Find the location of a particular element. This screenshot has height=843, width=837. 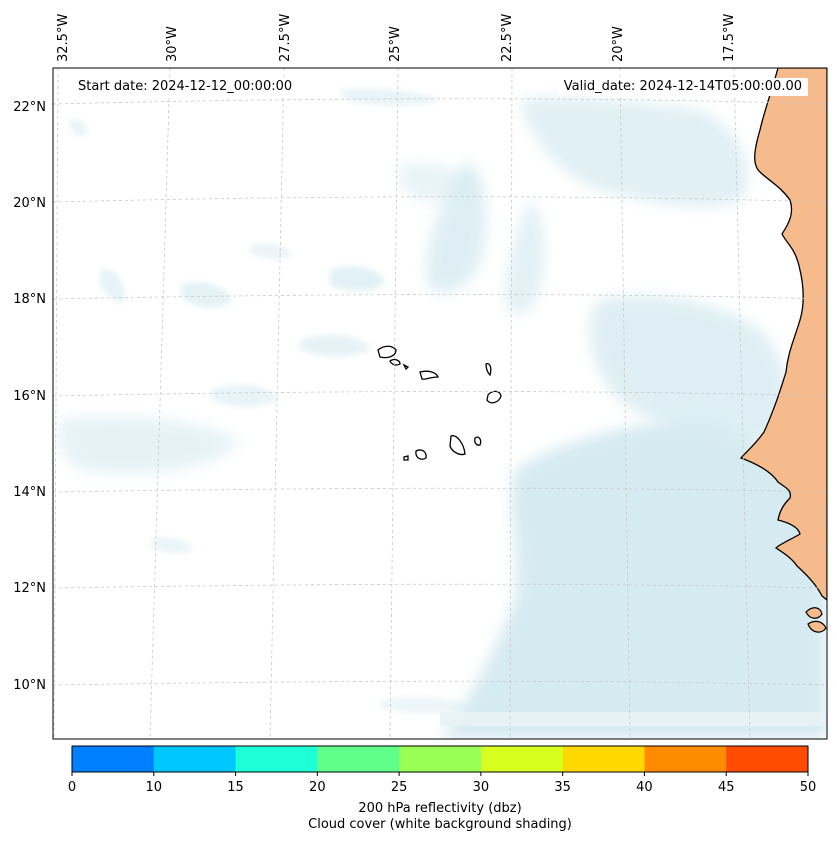

colorbar-frame is located at coordinates (440, 759).